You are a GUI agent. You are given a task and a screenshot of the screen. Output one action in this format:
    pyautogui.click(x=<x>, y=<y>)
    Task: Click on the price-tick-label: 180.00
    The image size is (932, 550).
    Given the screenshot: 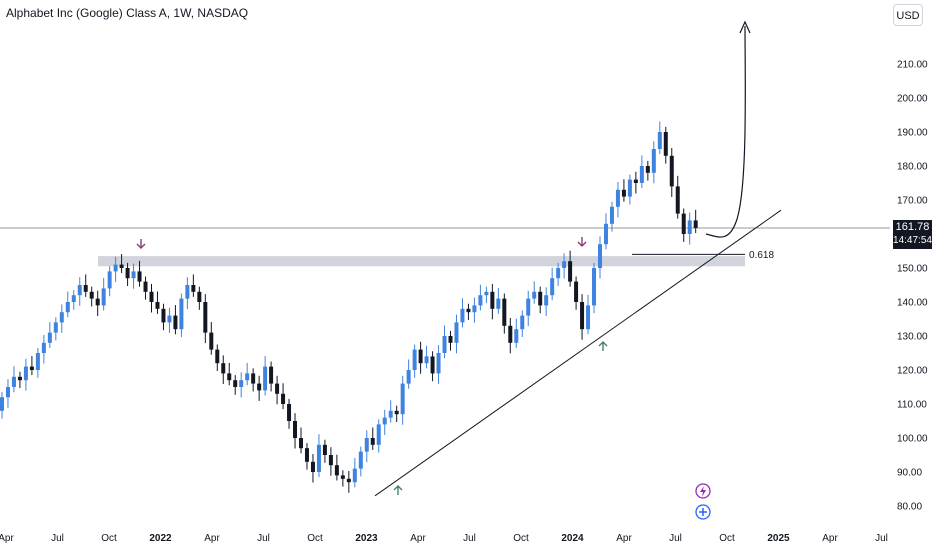 What is the action you would take?
    pyautogui.click(x=912, y=167)
    